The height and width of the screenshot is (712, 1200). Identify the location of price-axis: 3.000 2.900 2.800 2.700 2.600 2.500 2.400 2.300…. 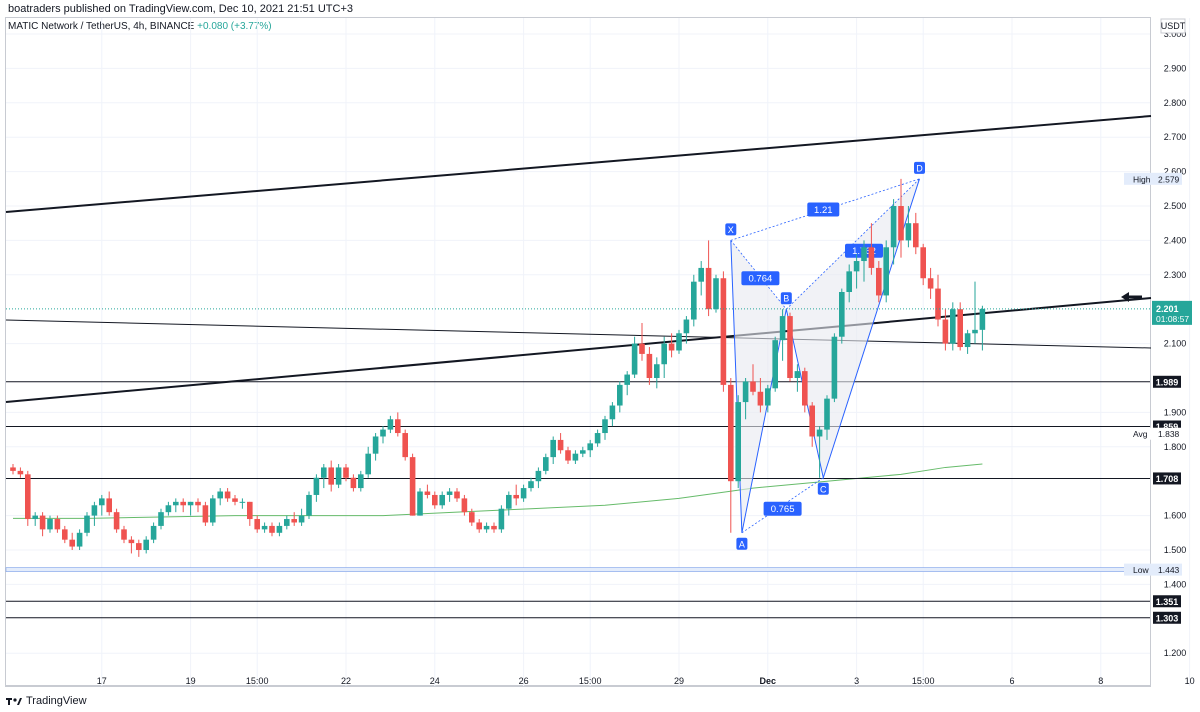
(1175, 343).